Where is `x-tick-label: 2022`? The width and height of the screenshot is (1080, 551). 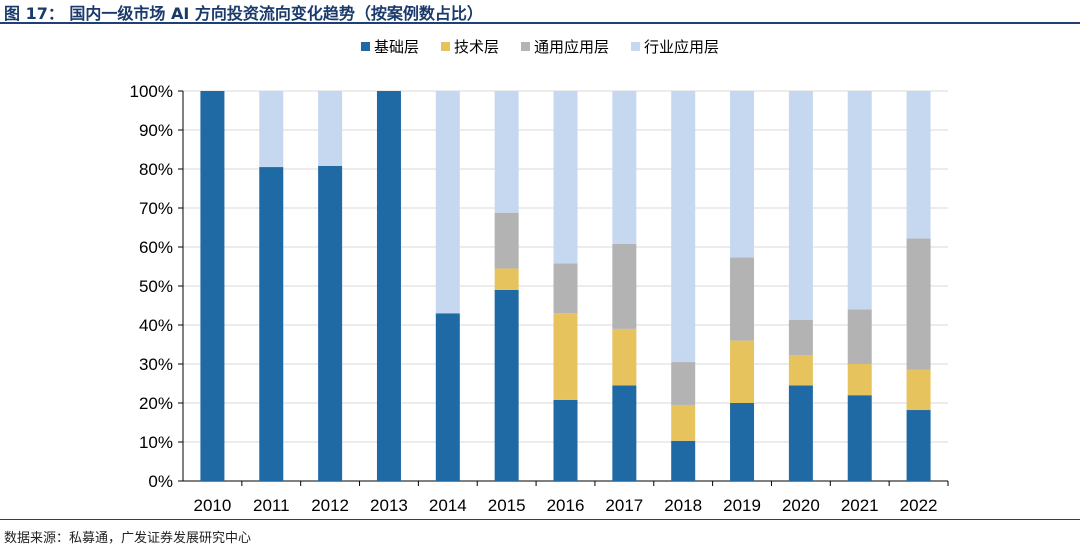 x-tick-label: 2022 is located at coordinates (919, 505).